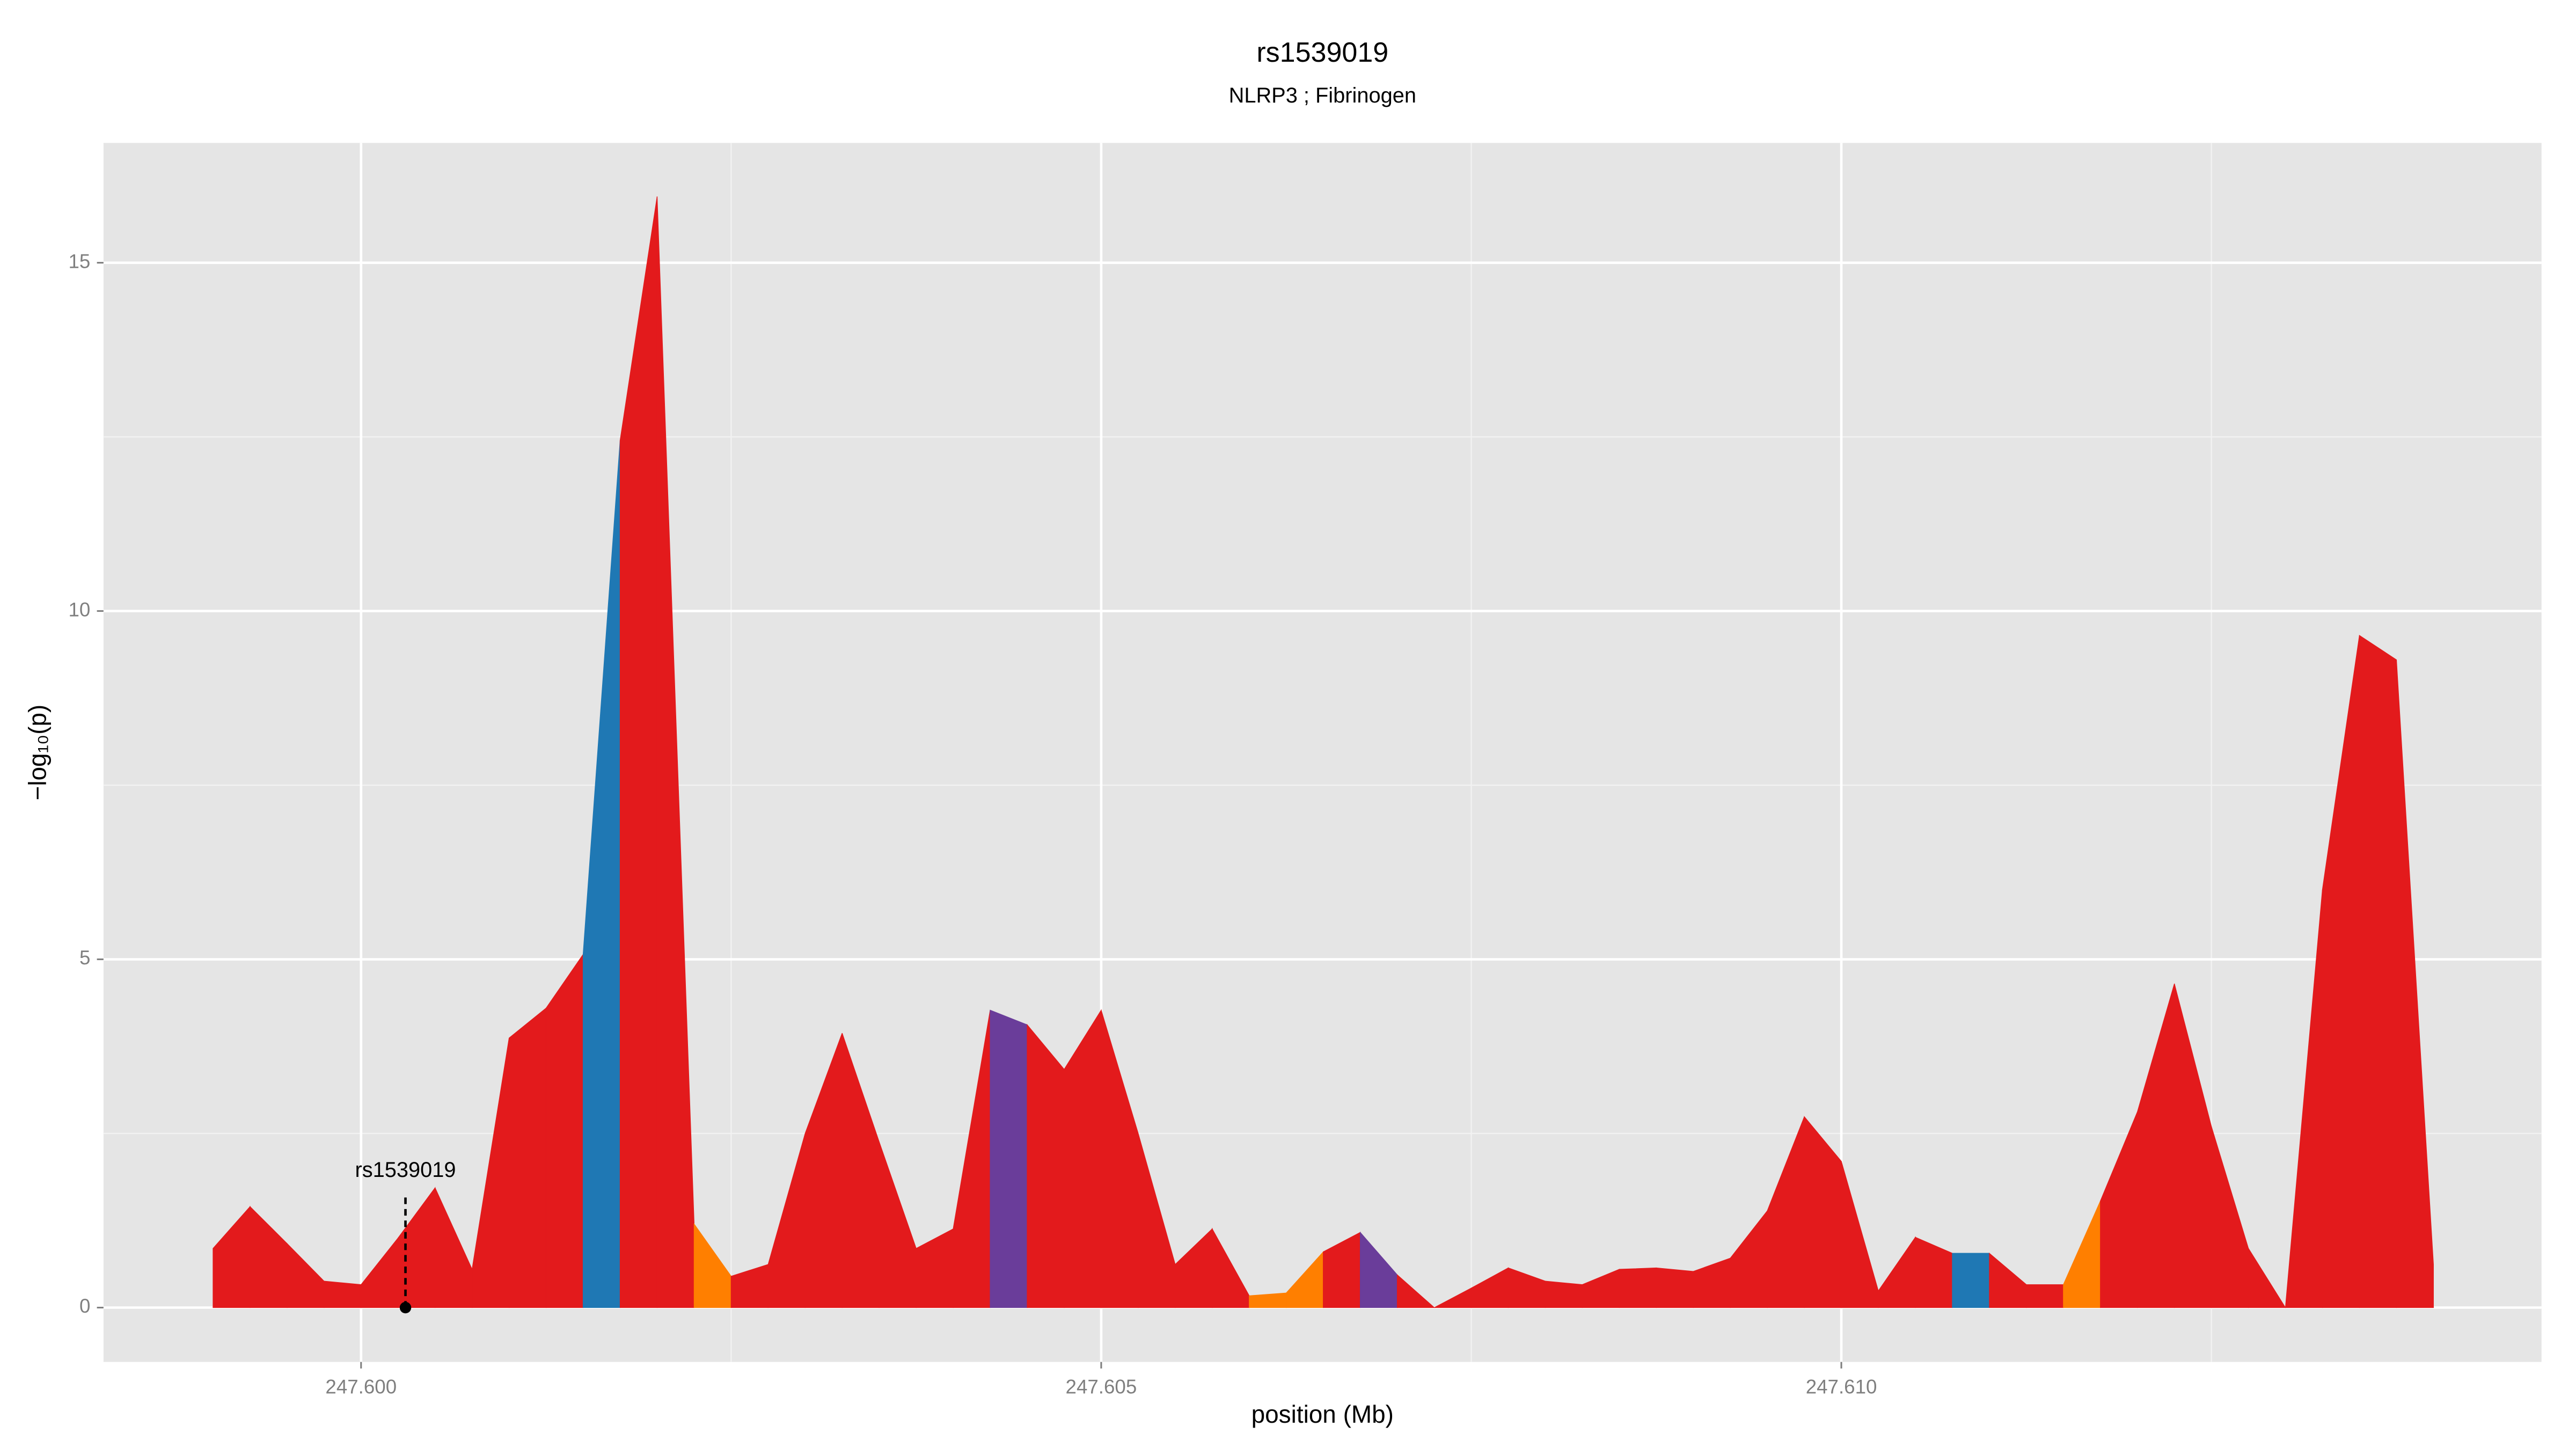 Image resolution: width=2576 pixels, height=1449 pixels. What do you see at coordinates (80, 261) in the screenshot?
I see `y-tick-label: 15` at bounding box center [80, 261].